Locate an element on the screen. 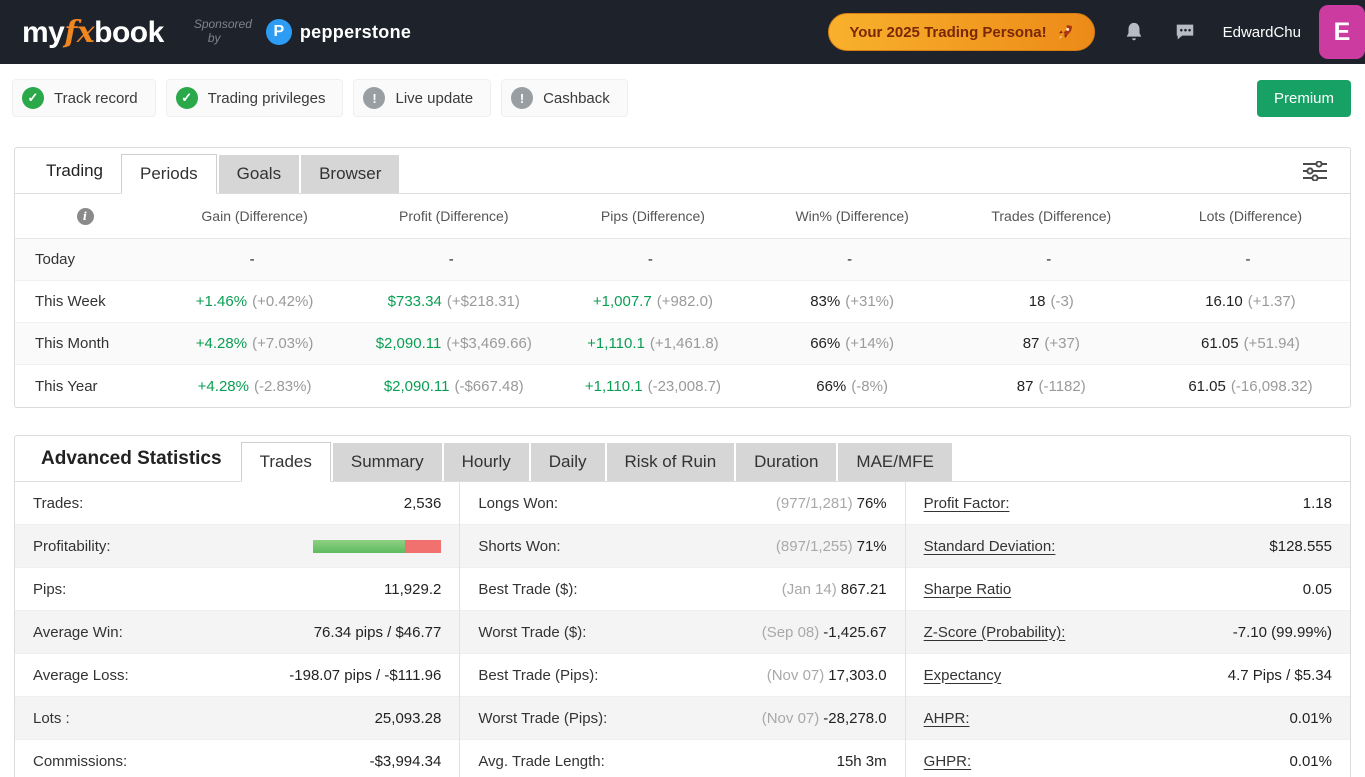 This screenshot has width=1365, height=777. stat-commissions: Commissions: -$3,994.34 is located at coordinates (237, 758).